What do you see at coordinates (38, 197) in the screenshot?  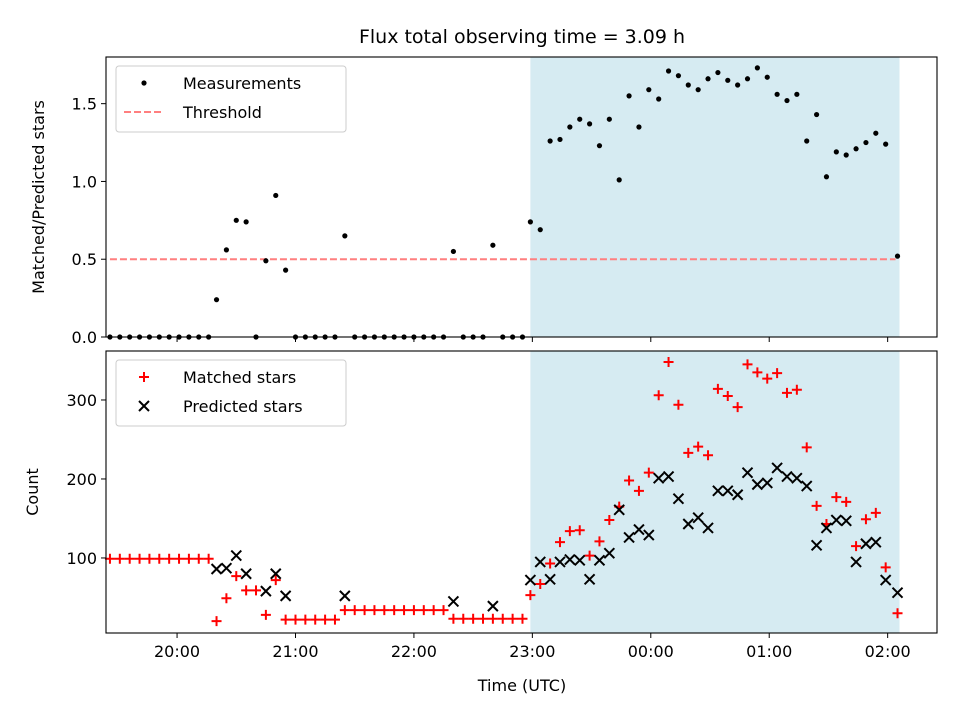 I see `ratio-y-axis-label: Matched/Predicted stars` at bounding box center [38, 197].